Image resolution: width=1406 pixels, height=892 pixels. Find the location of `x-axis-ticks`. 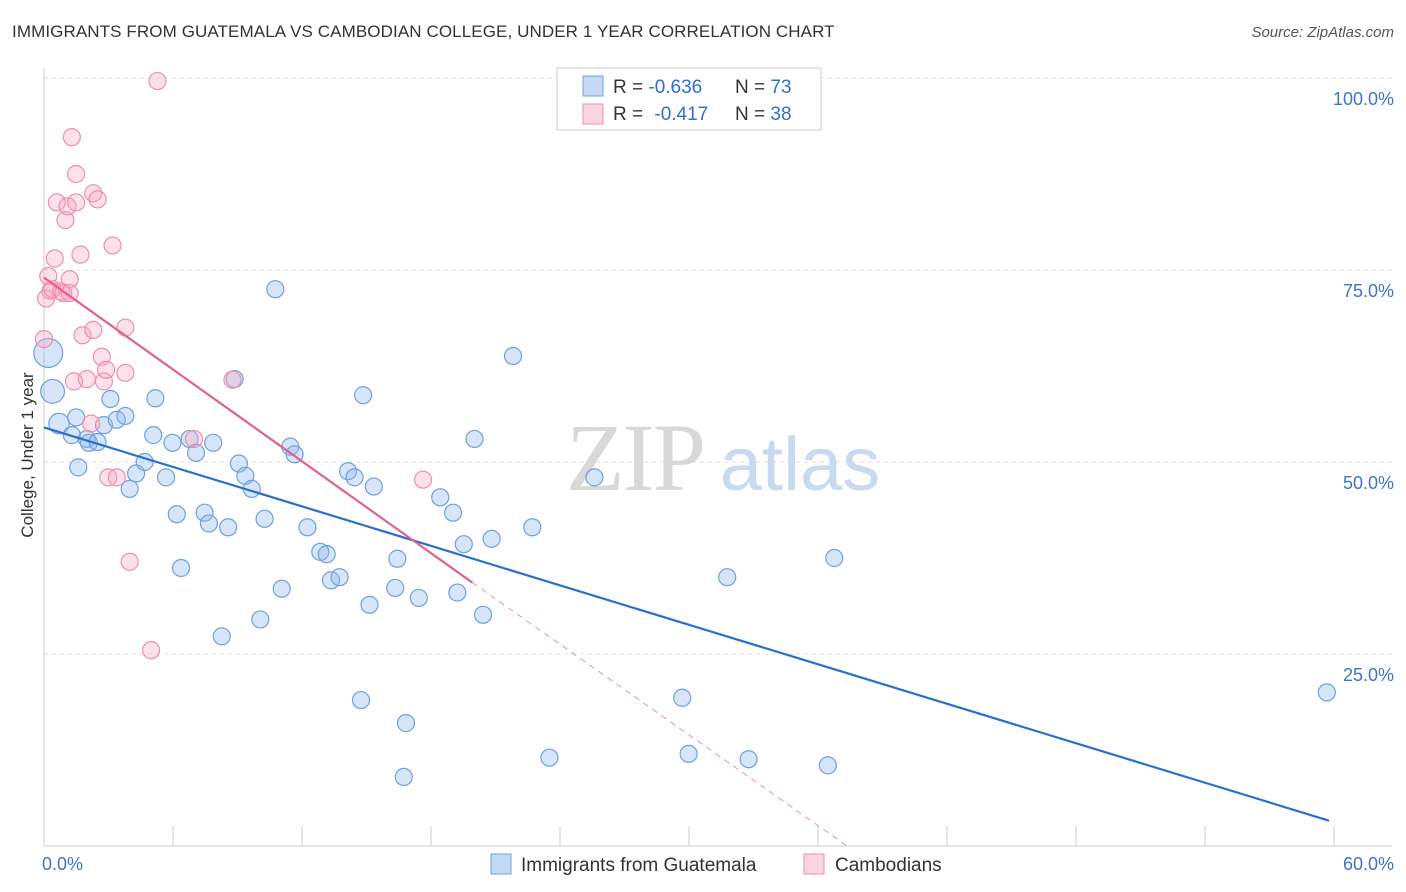

x-axis-ticks is located at coordinates (689, 836).